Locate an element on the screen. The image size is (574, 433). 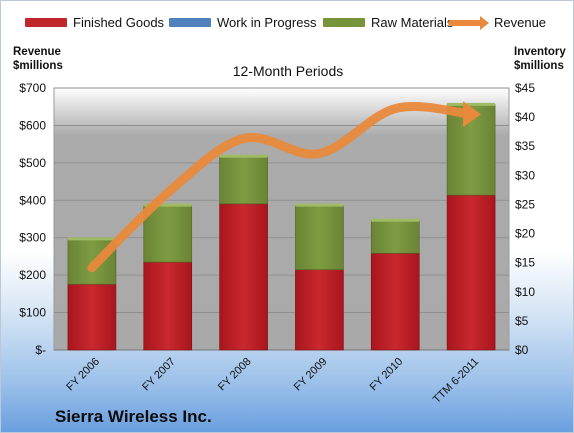
legend-swatch-revenue is located at coordinates (468, 22).